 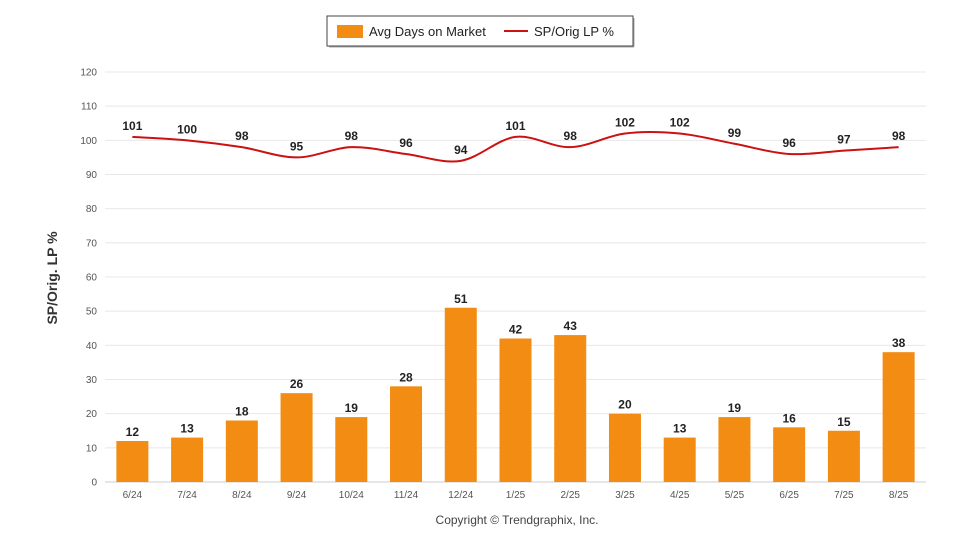 I want to click on bar-data-label: 28, so click(x=406, y=377).